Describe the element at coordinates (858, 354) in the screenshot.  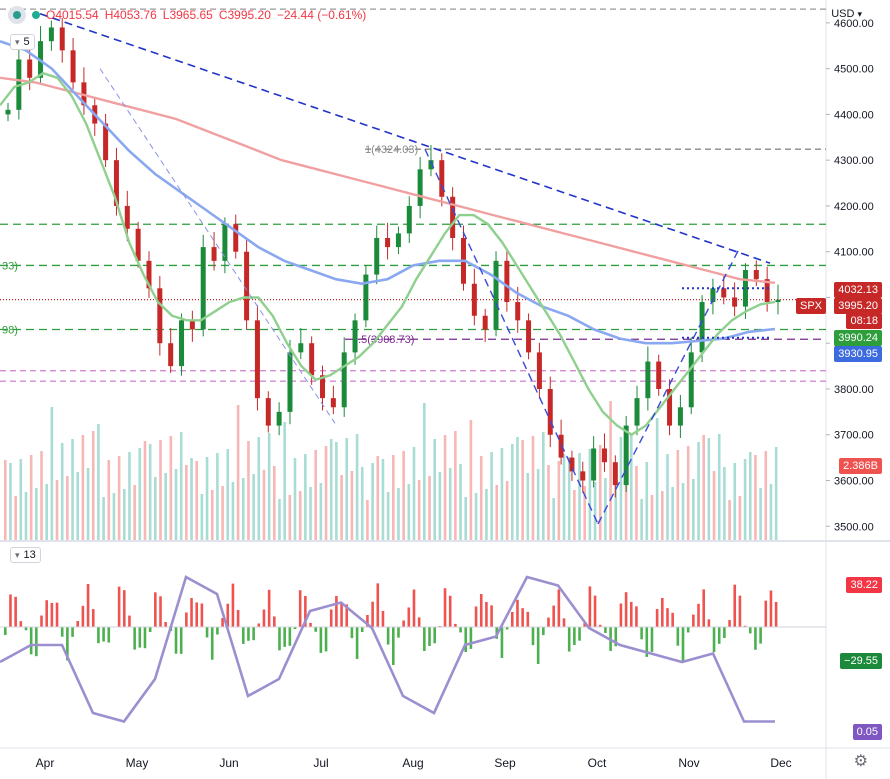
I see `price-tag-ma-mid: 3930.95` at that location.